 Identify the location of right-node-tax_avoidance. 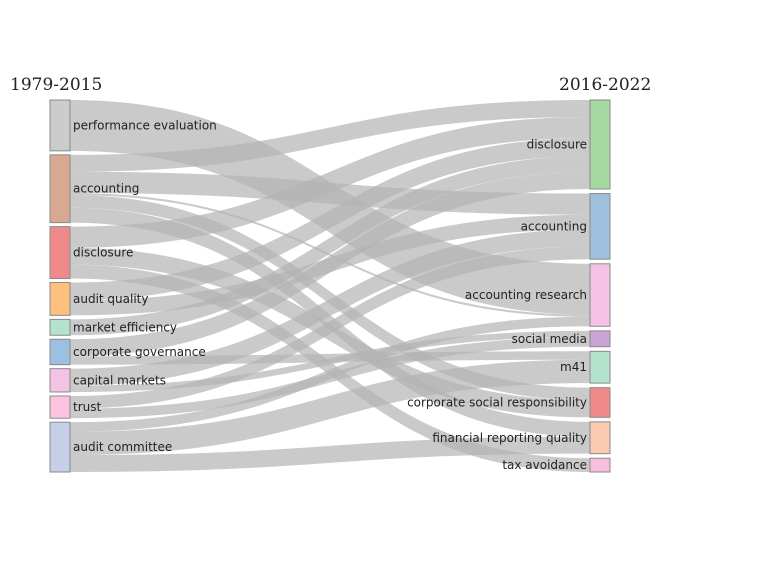
(600, 465).